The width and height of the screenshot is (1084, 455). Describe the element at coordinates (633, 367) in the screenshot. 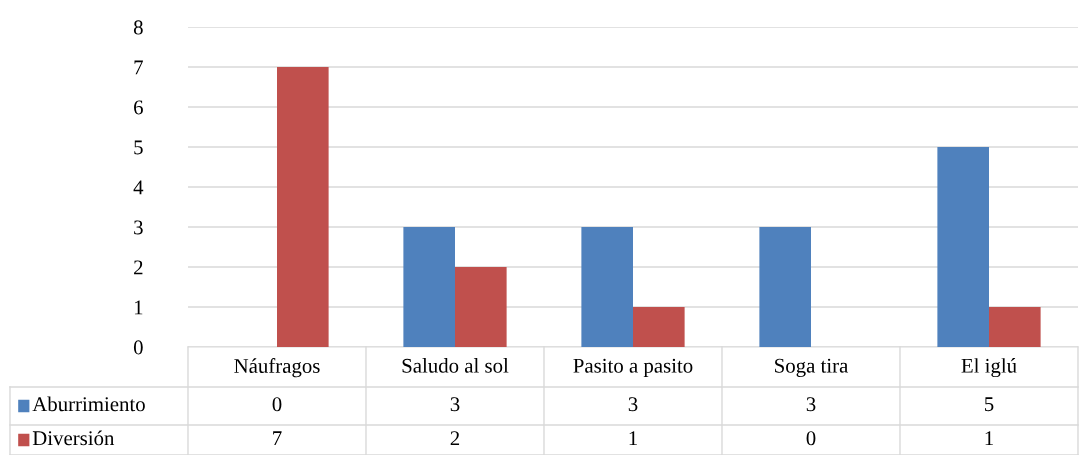

I see `x-tick-label: Pasito a pasito` at that location.